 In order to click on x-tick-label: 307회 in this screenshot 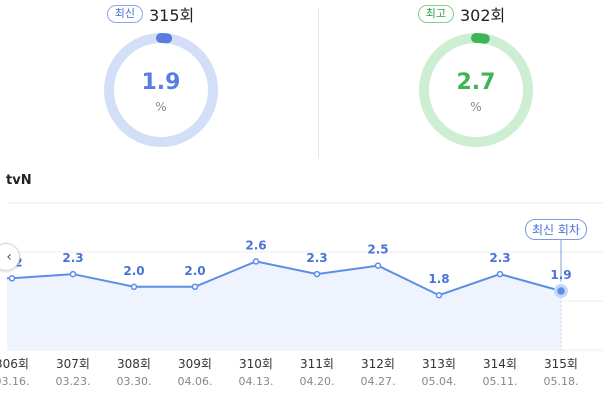, I will do `click(73, 364)`.